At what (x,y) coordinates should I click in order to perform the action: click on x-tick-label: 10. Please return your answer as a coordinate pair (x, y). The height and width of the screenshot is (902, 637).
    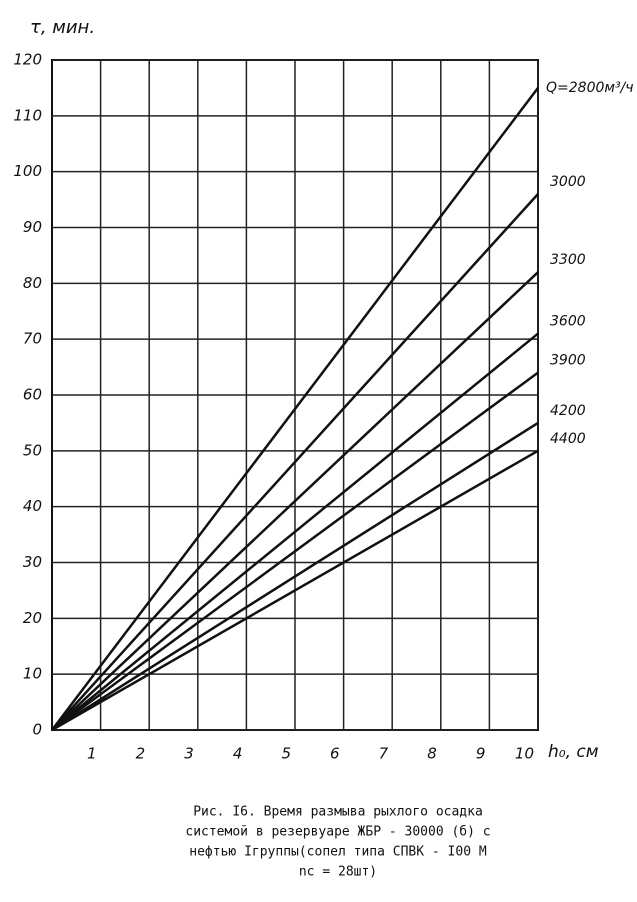
    Looking at the image, I should click on (524, 754).